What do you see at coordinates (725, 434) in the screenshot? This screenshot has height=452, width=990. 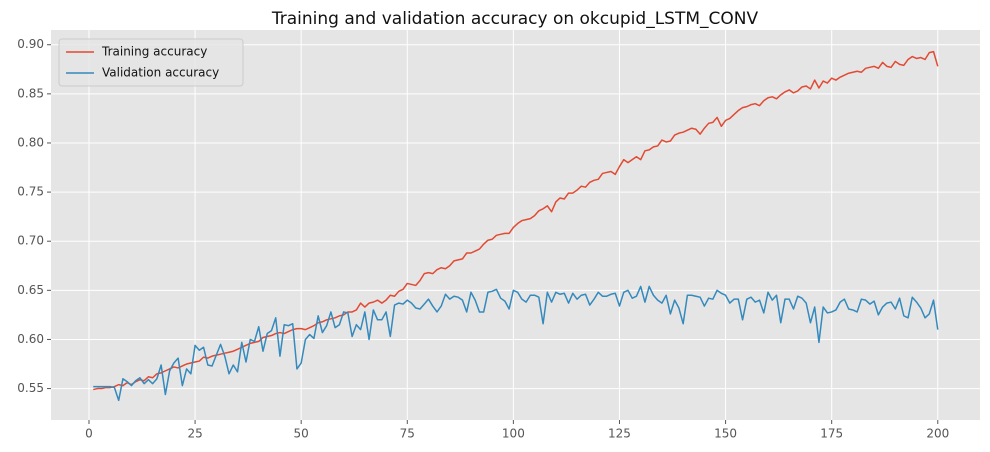 I see `x-tick-label: 150` at bounding box center [725, 434].